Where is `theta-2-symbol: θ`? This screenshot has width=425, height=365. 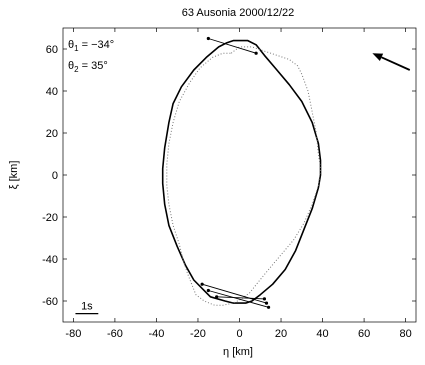 theta-2-symbol: θ is located at coordinates (71, 66).